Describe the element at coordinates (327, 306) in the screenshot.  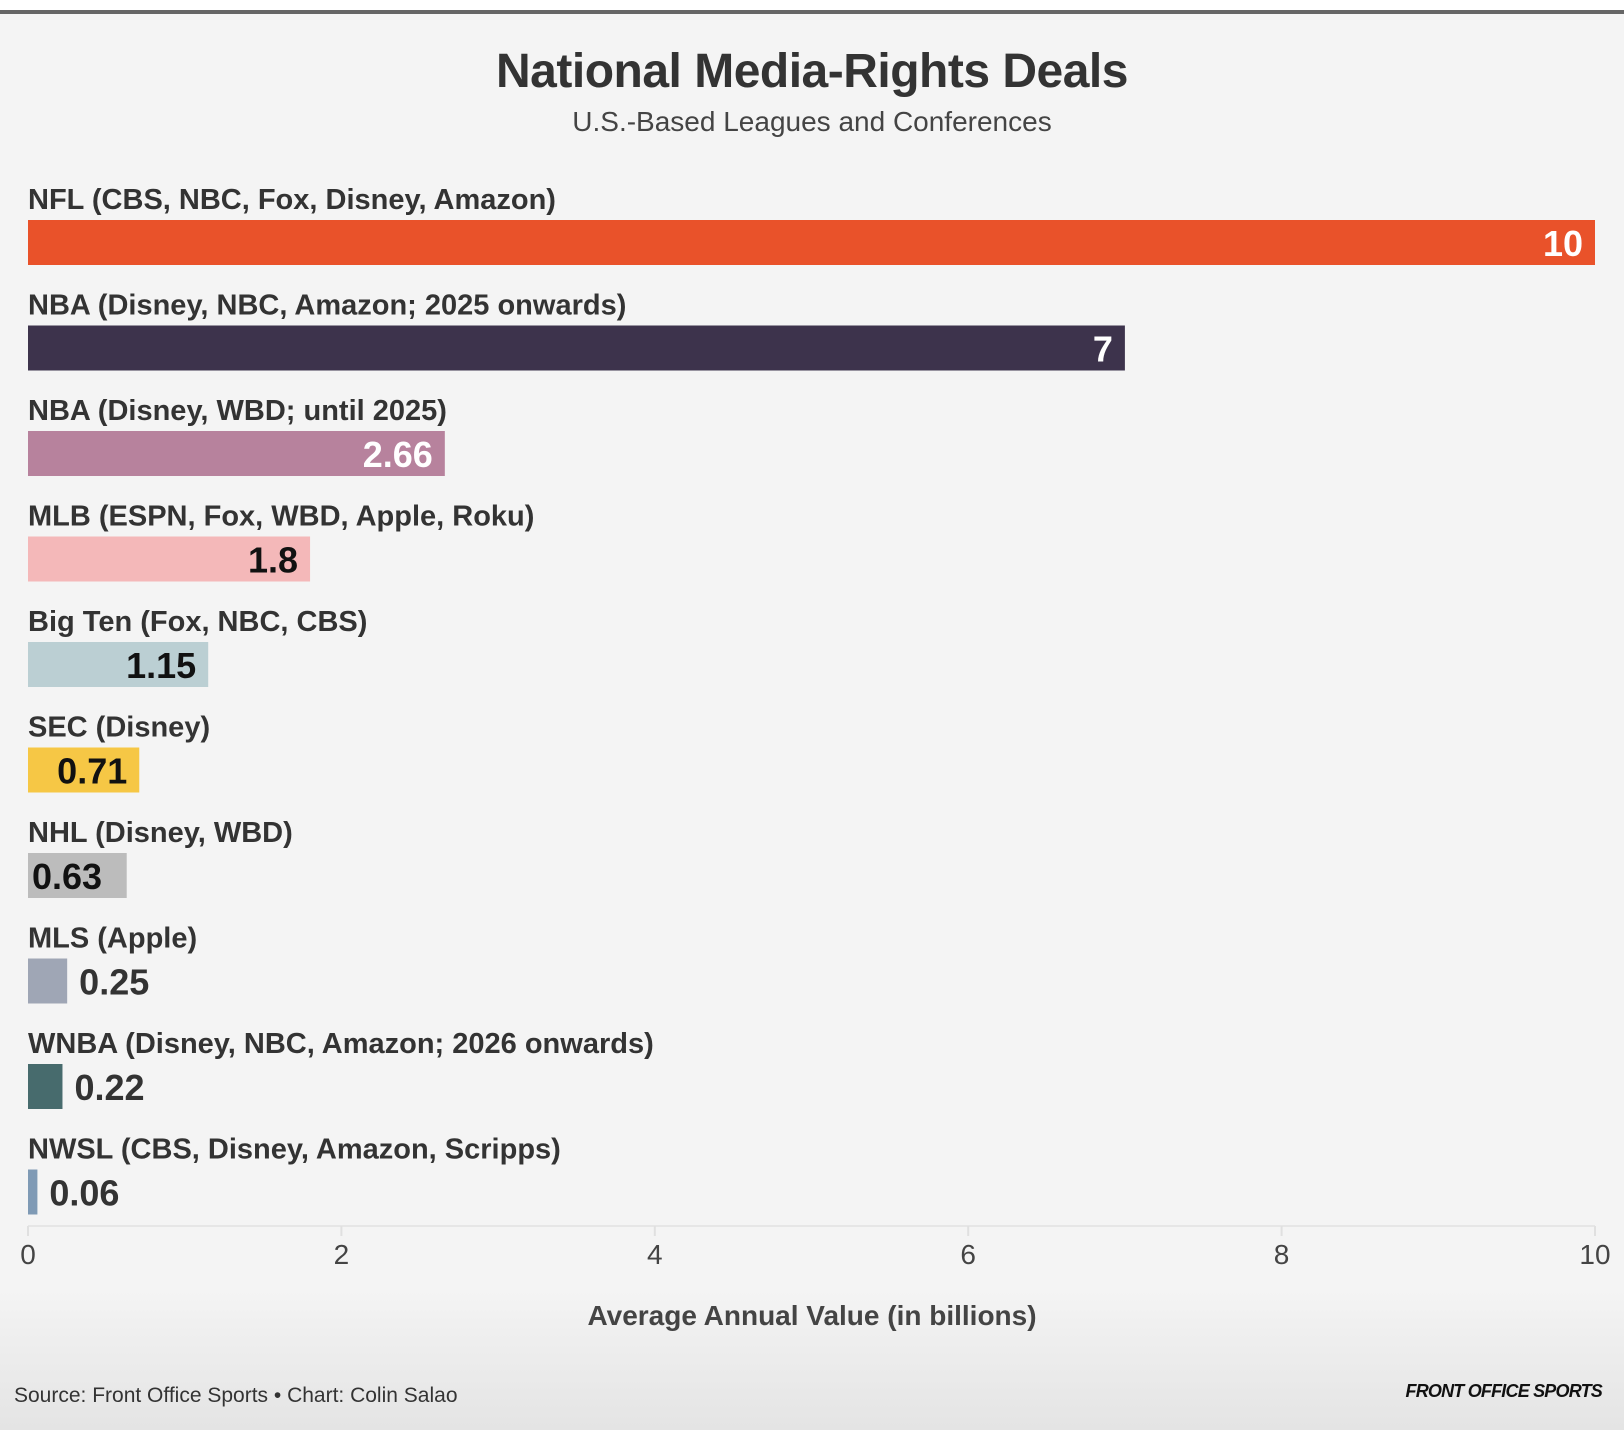
I see `category-label: NBA (Disney, NBC, Amazon; 2025 onwards)` at that location.